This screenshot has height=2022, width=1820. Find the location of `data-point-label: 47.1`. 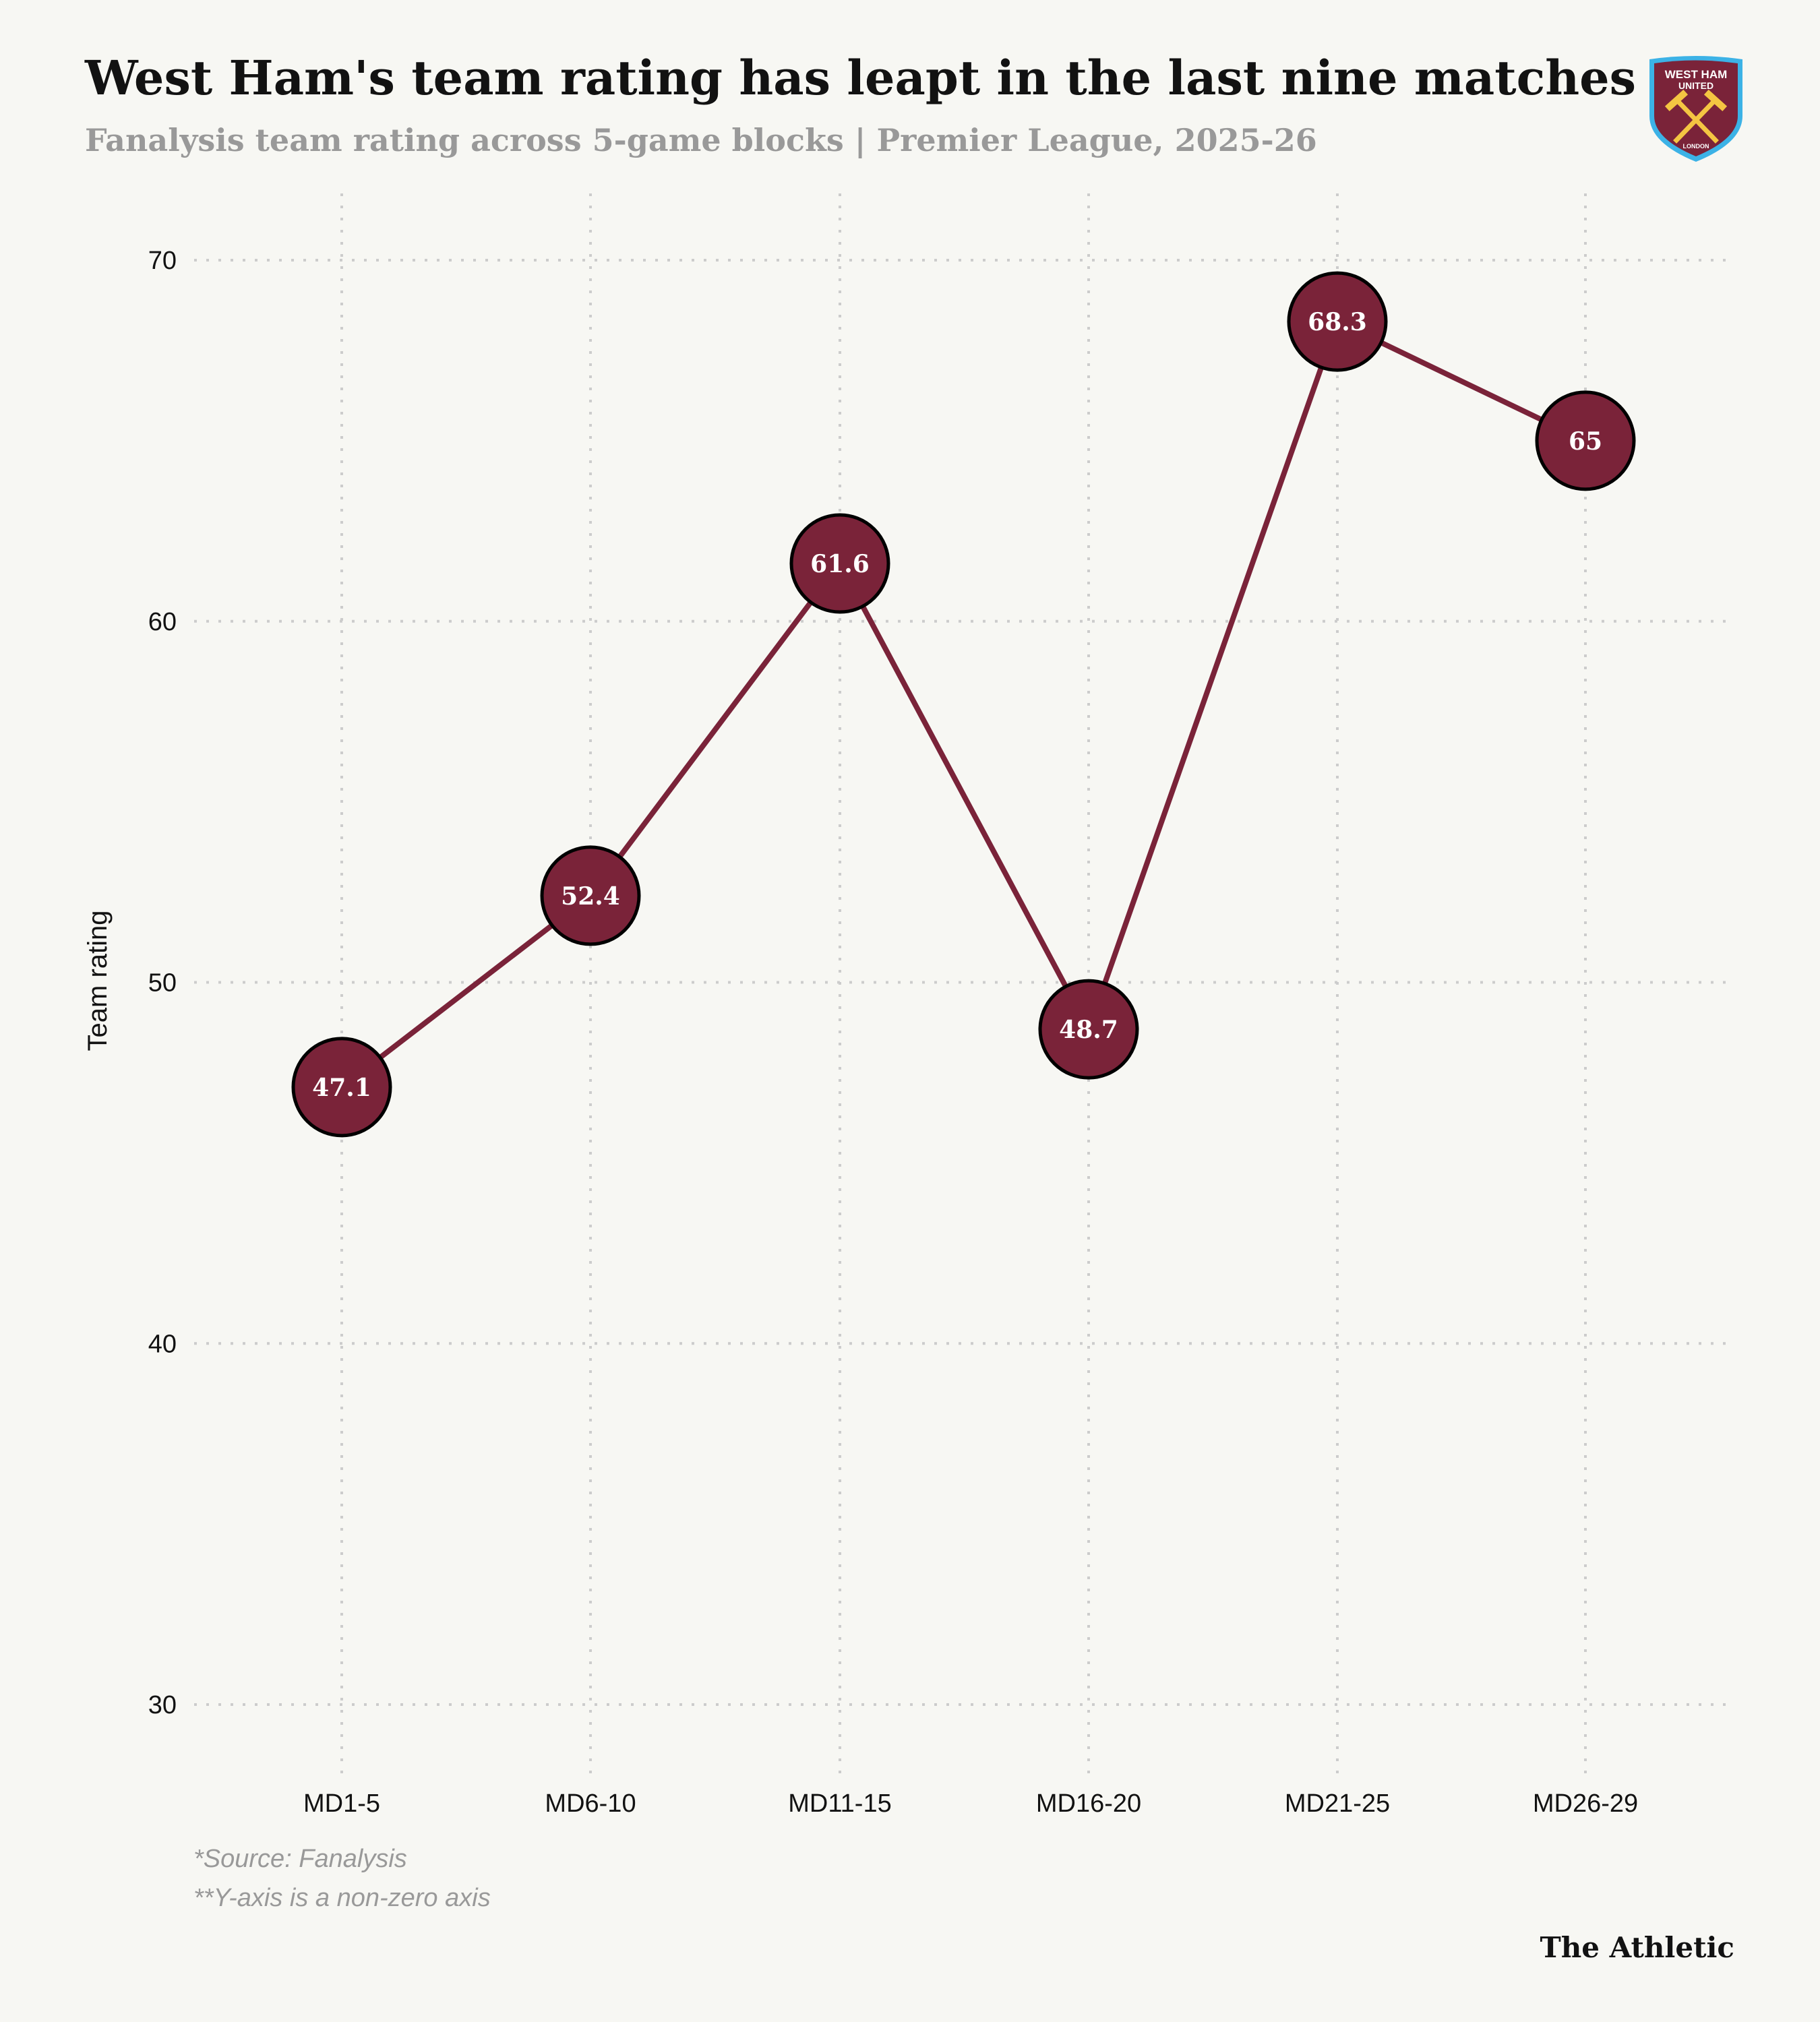

data-point-label: 47.1 is located at coordinates (341, 1088).